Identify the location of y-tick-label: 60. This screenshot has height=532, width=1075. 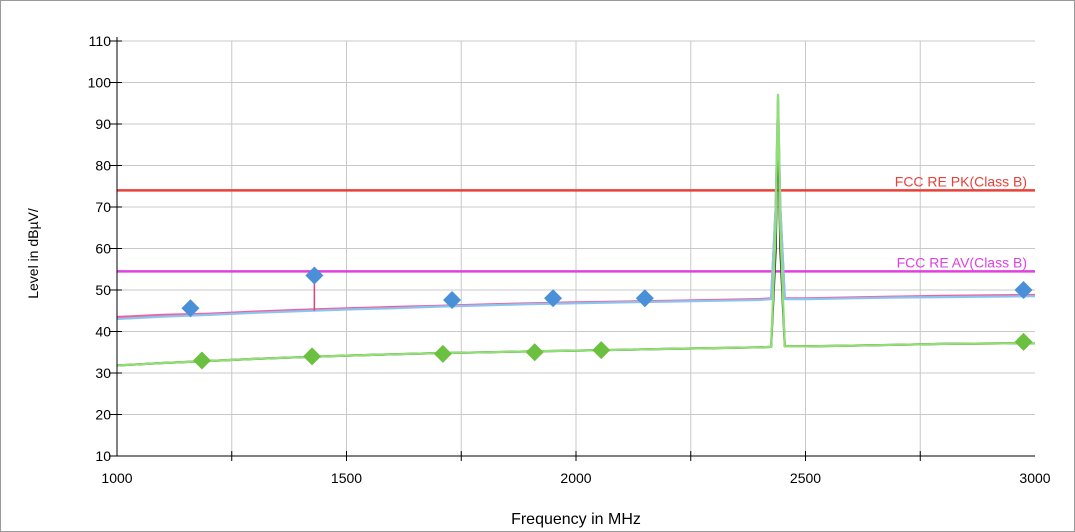
(103, 249).